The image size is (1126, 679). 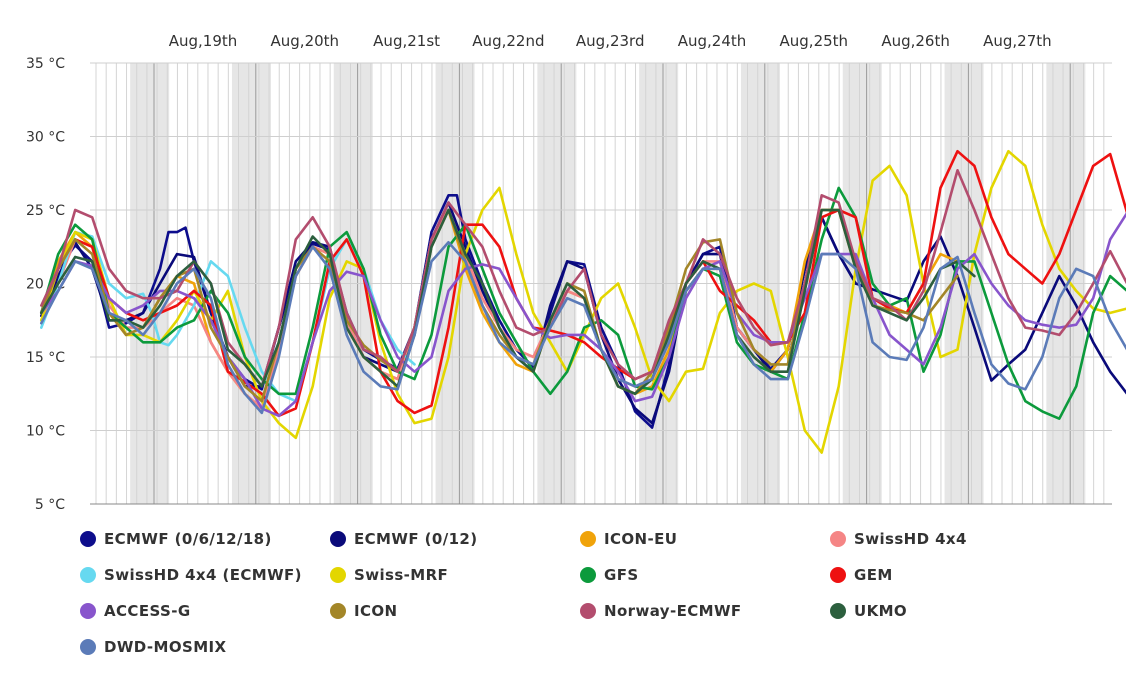 I want to click on x-day-label: Aug,24th, so click(x=712, y=41).